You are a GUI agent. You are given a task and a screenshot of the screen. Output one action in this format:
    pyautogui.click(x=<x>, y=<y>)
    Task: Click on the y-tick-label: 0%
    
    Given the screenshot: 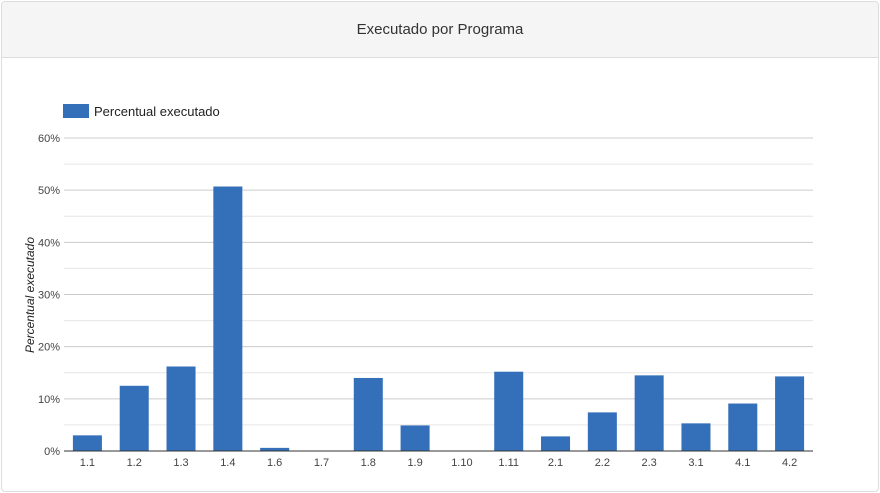 What is the action you would take?
    pyautogui.click(x=52, y=452)
    